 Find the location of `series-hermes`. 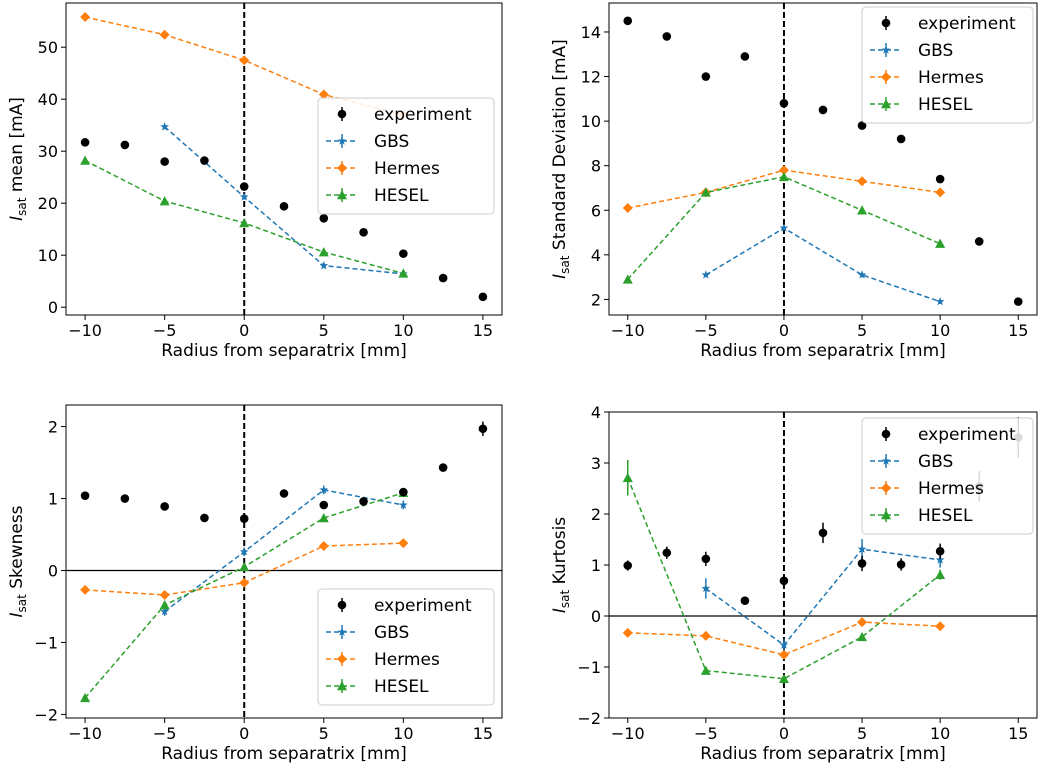

series-hermes is located at coordinates (784, 638).